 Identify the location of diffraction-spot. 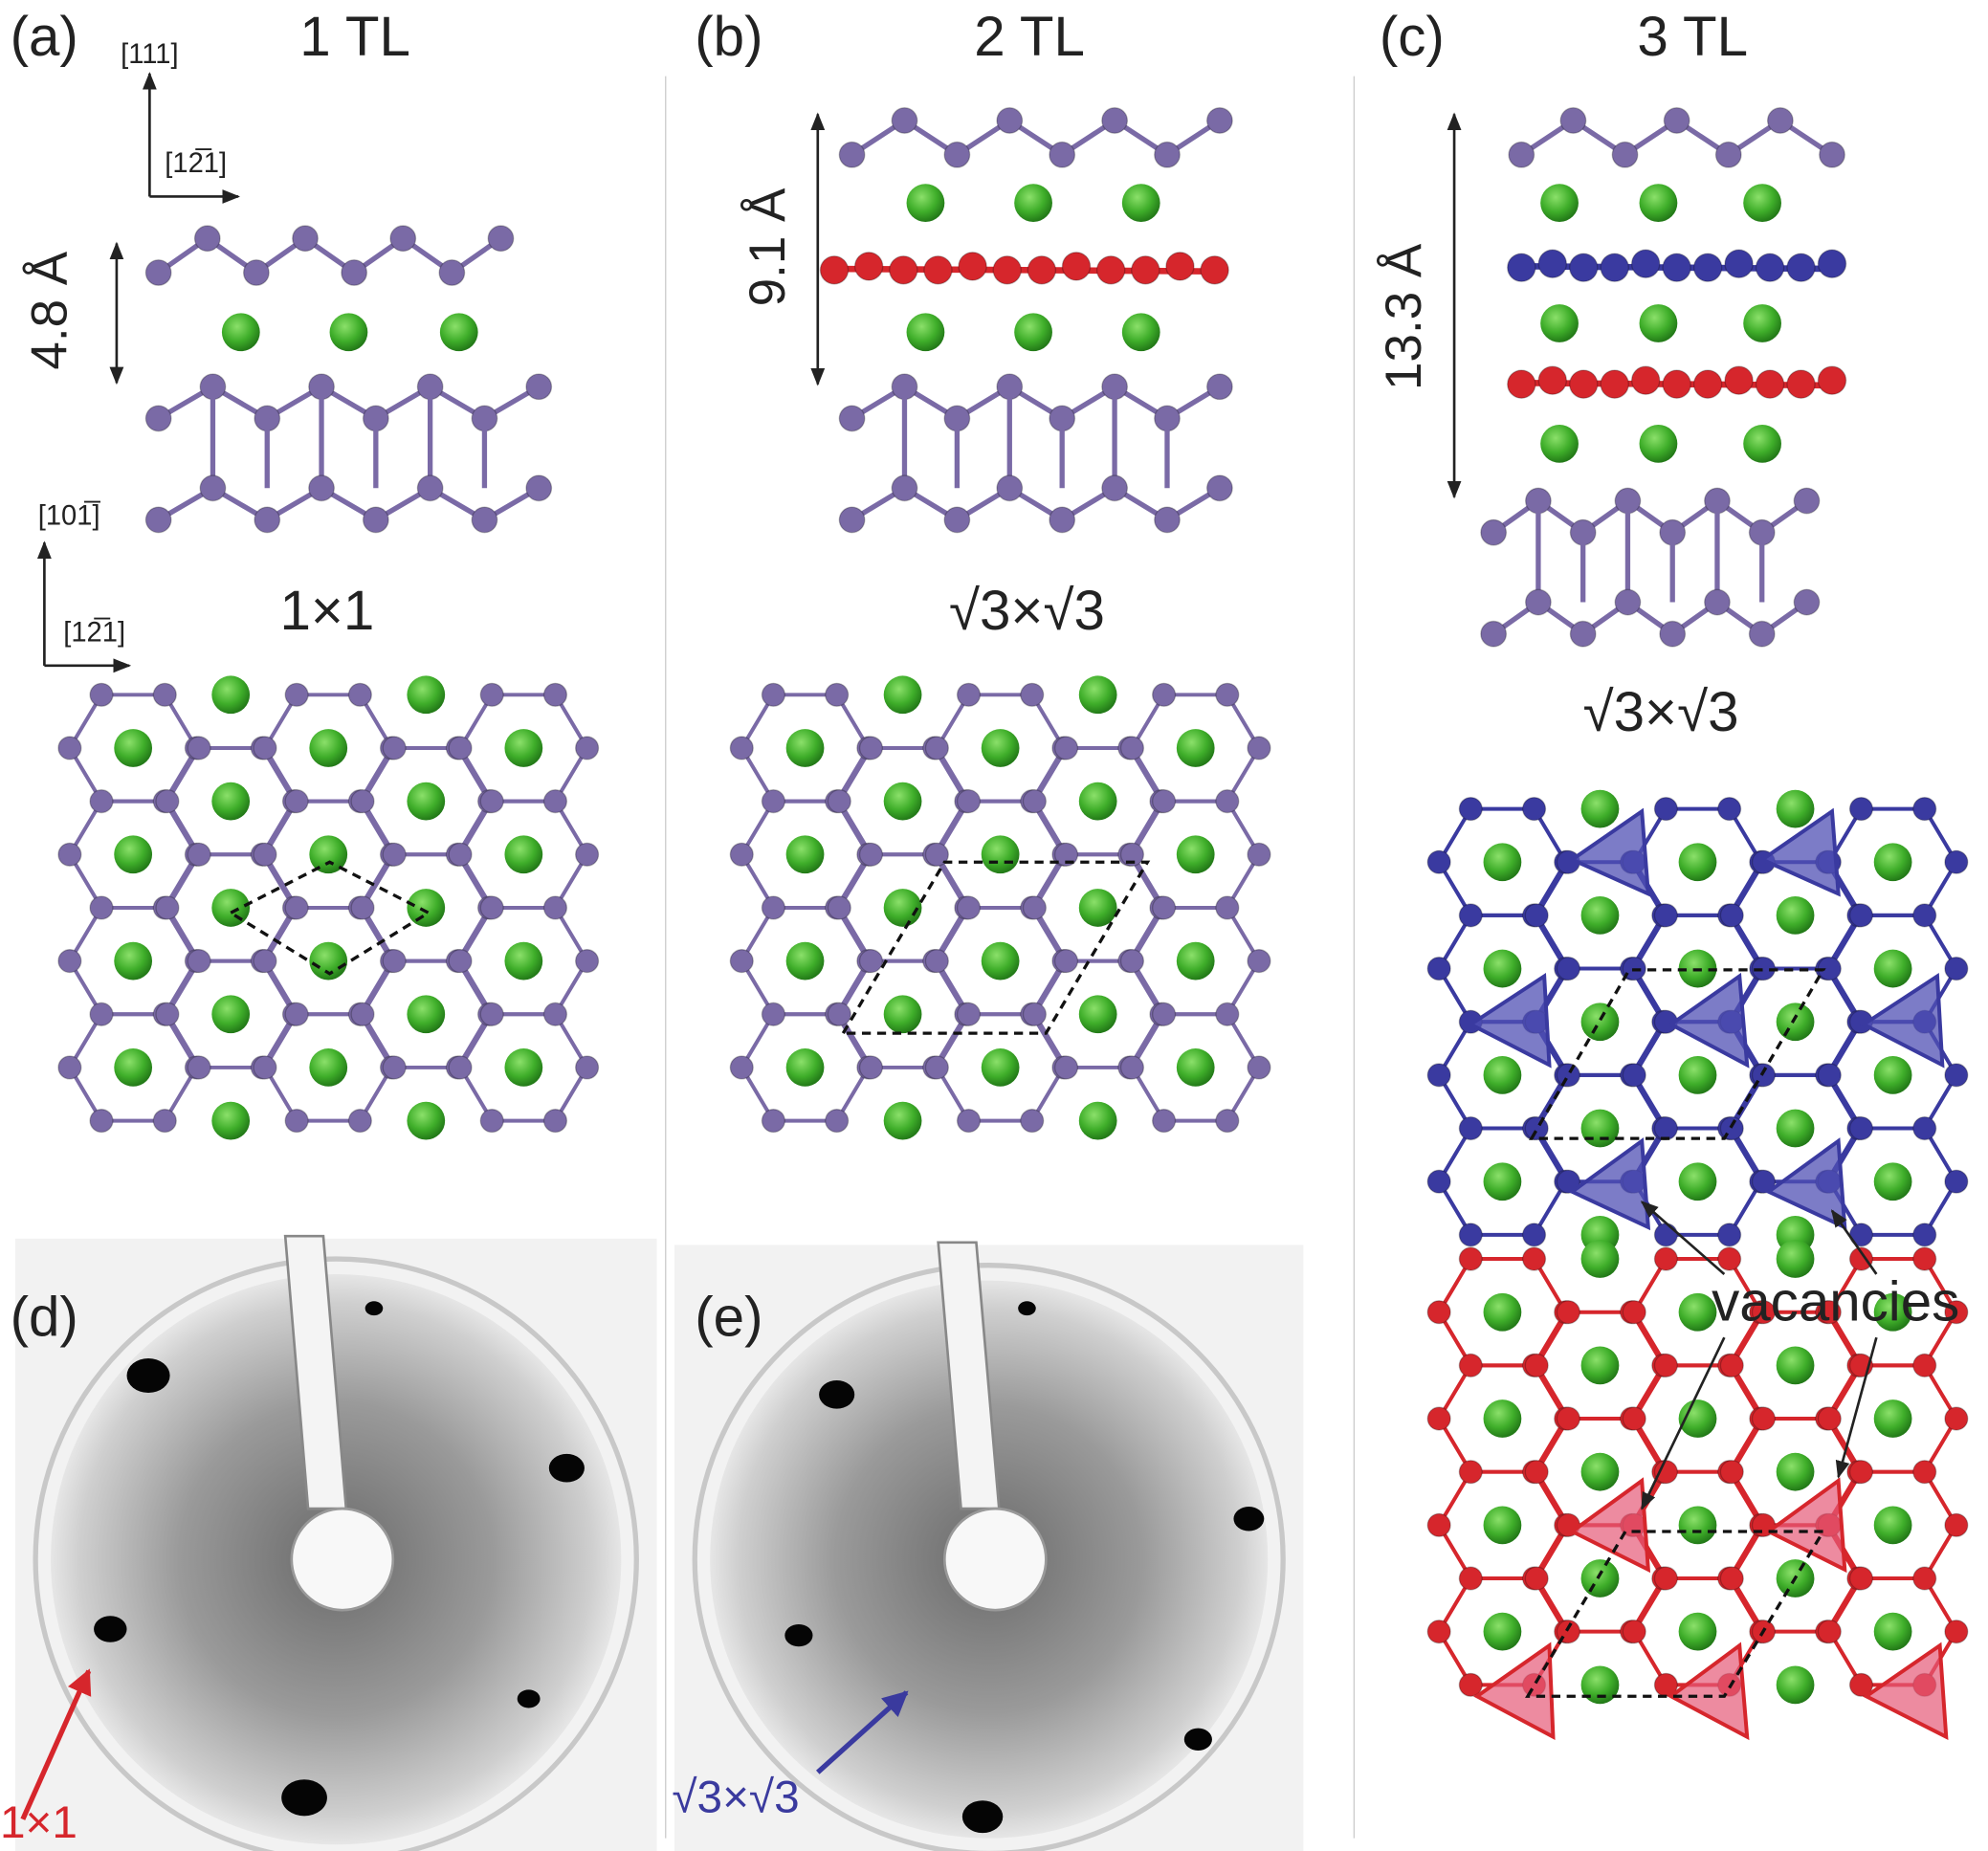
(529, 1698).